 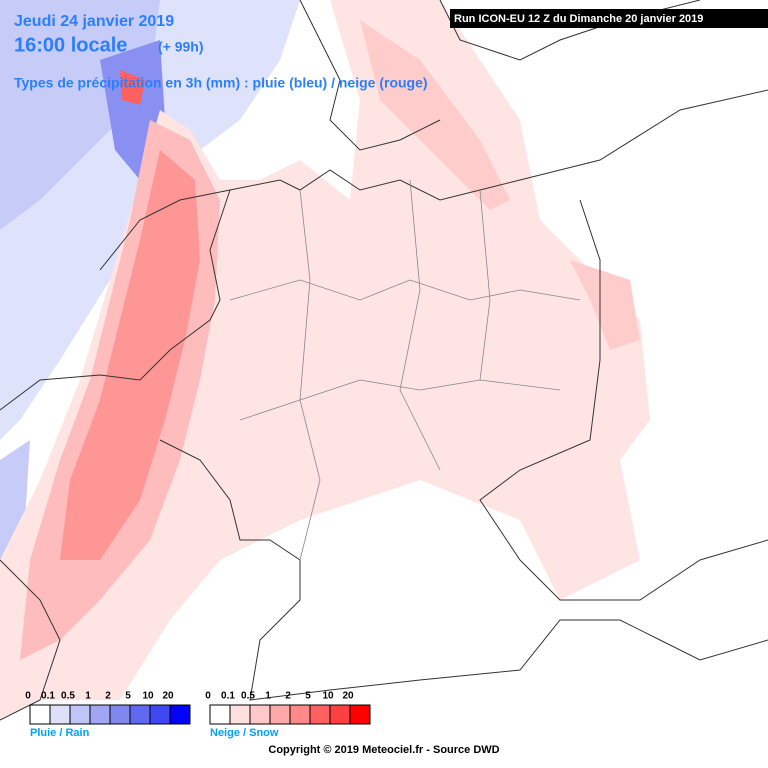 I want to click on rain-label: Pluie / Rain, so click(x=60, y=733).